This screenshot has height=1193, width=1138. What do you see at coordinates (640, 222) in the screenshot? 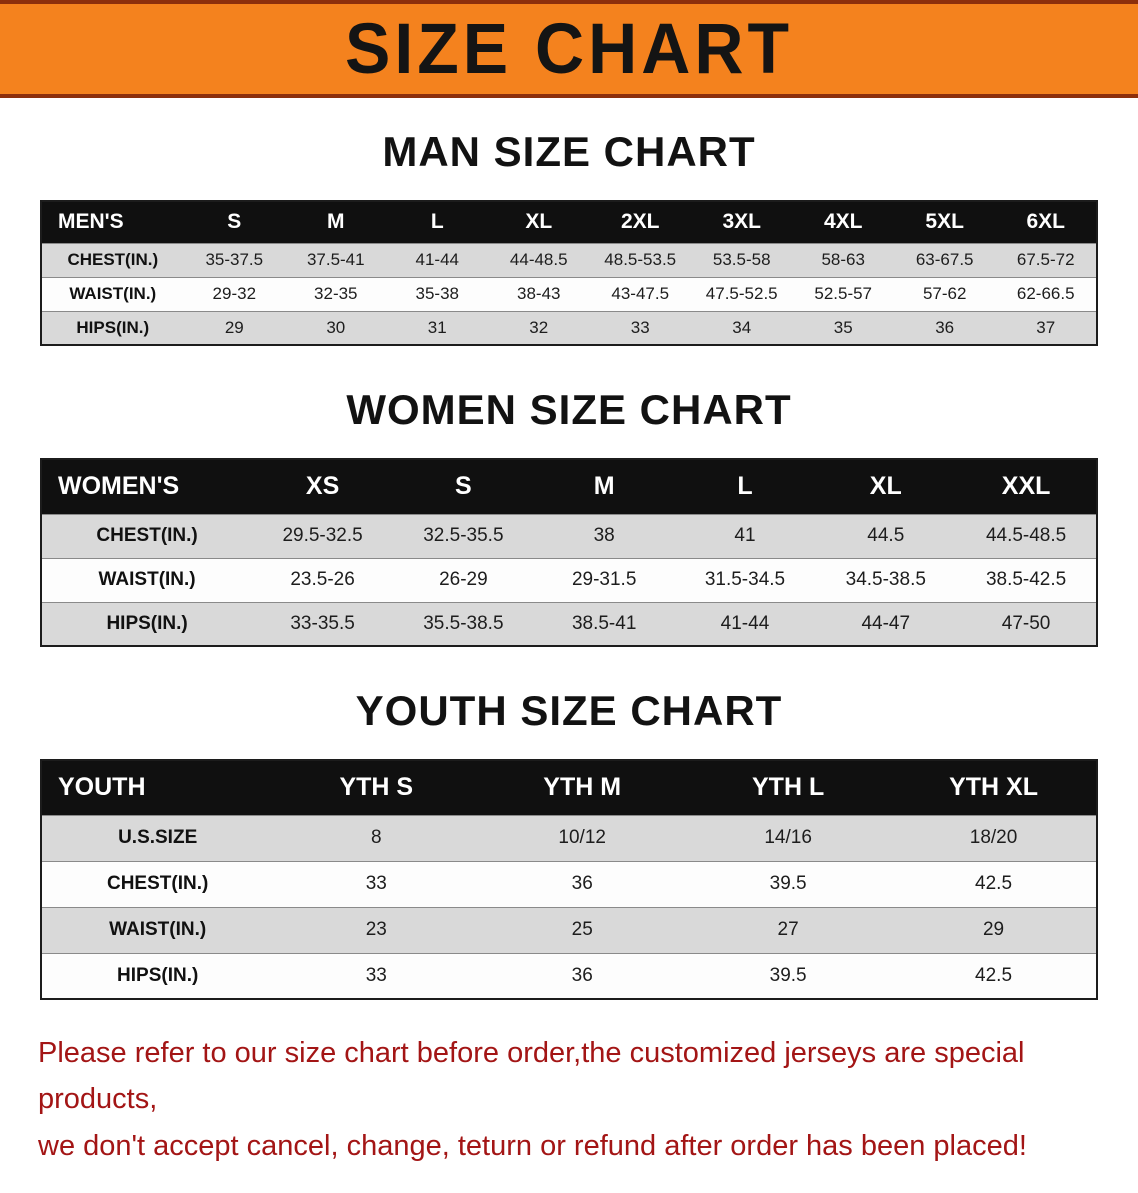
I see `size-column-header: 2XL` at bounding box center [640, 222].